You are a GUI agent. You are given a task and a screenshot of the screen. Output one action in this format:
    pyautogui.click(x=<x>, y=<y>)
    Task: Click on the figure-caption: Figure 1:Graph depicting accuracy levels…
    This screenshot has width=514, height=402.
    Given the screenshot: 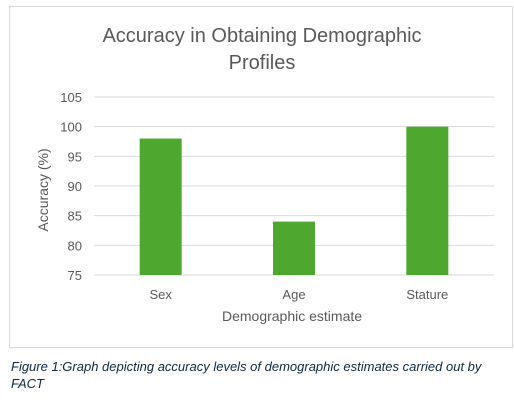 What is the action you would take?
    pyautogui.click(x=246, y=375)
    